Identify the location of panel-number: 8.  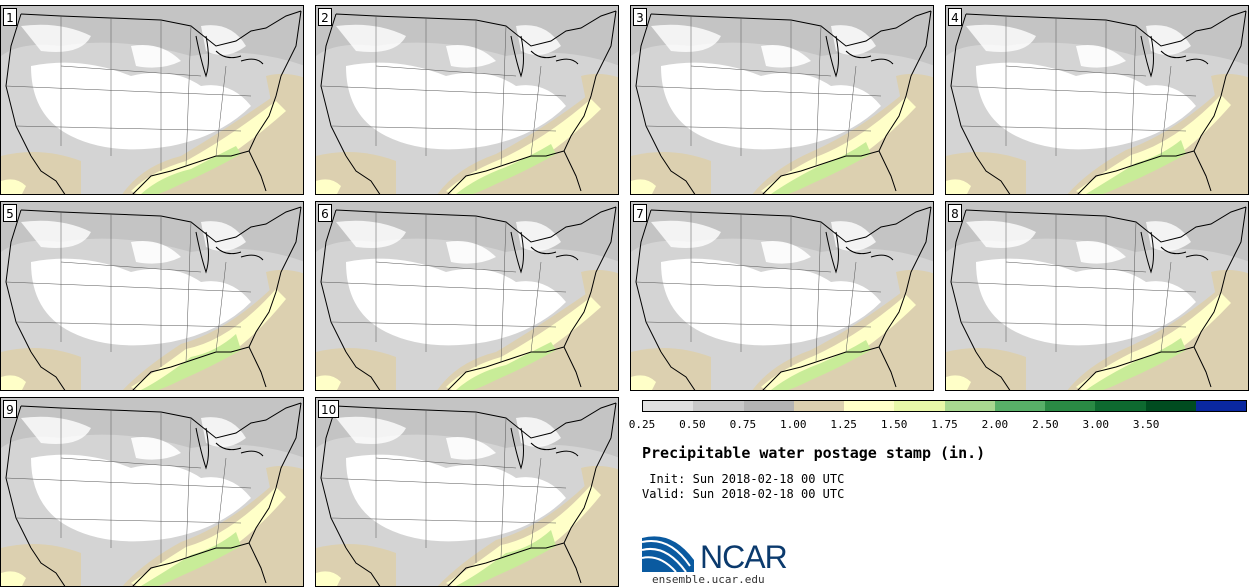
(955, 213).